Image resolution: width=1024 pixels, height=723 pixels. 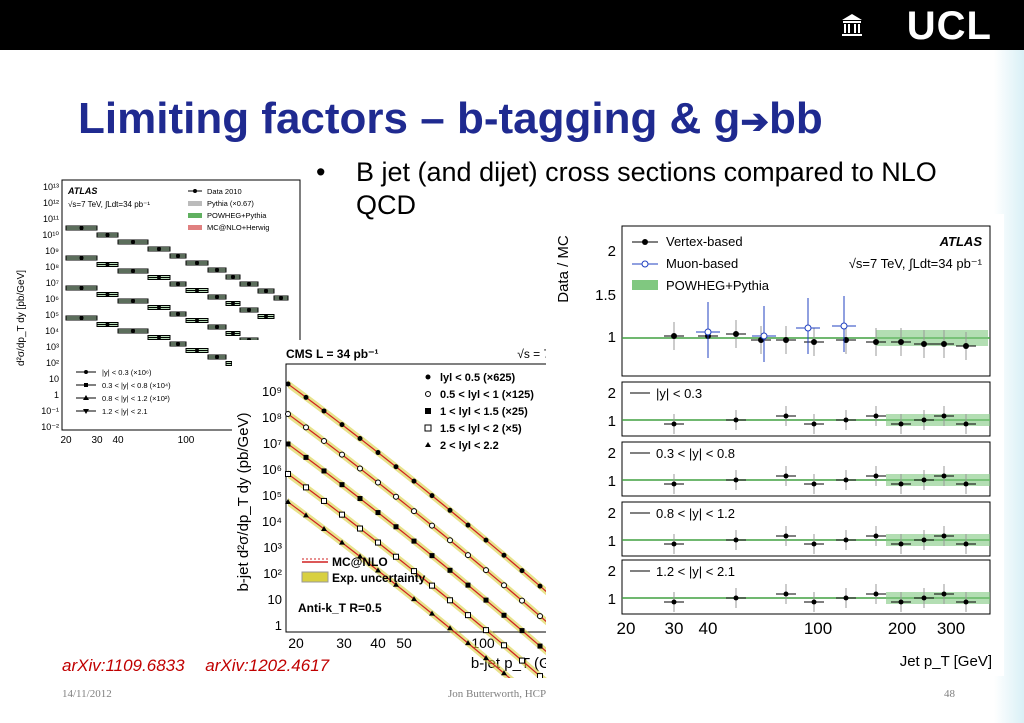 What do you see at coordinates (481, 429) in the screenshot?
I see `legend-entry: 1.5 < lyl < 2 (×5)` at bounding box center [481, 429].